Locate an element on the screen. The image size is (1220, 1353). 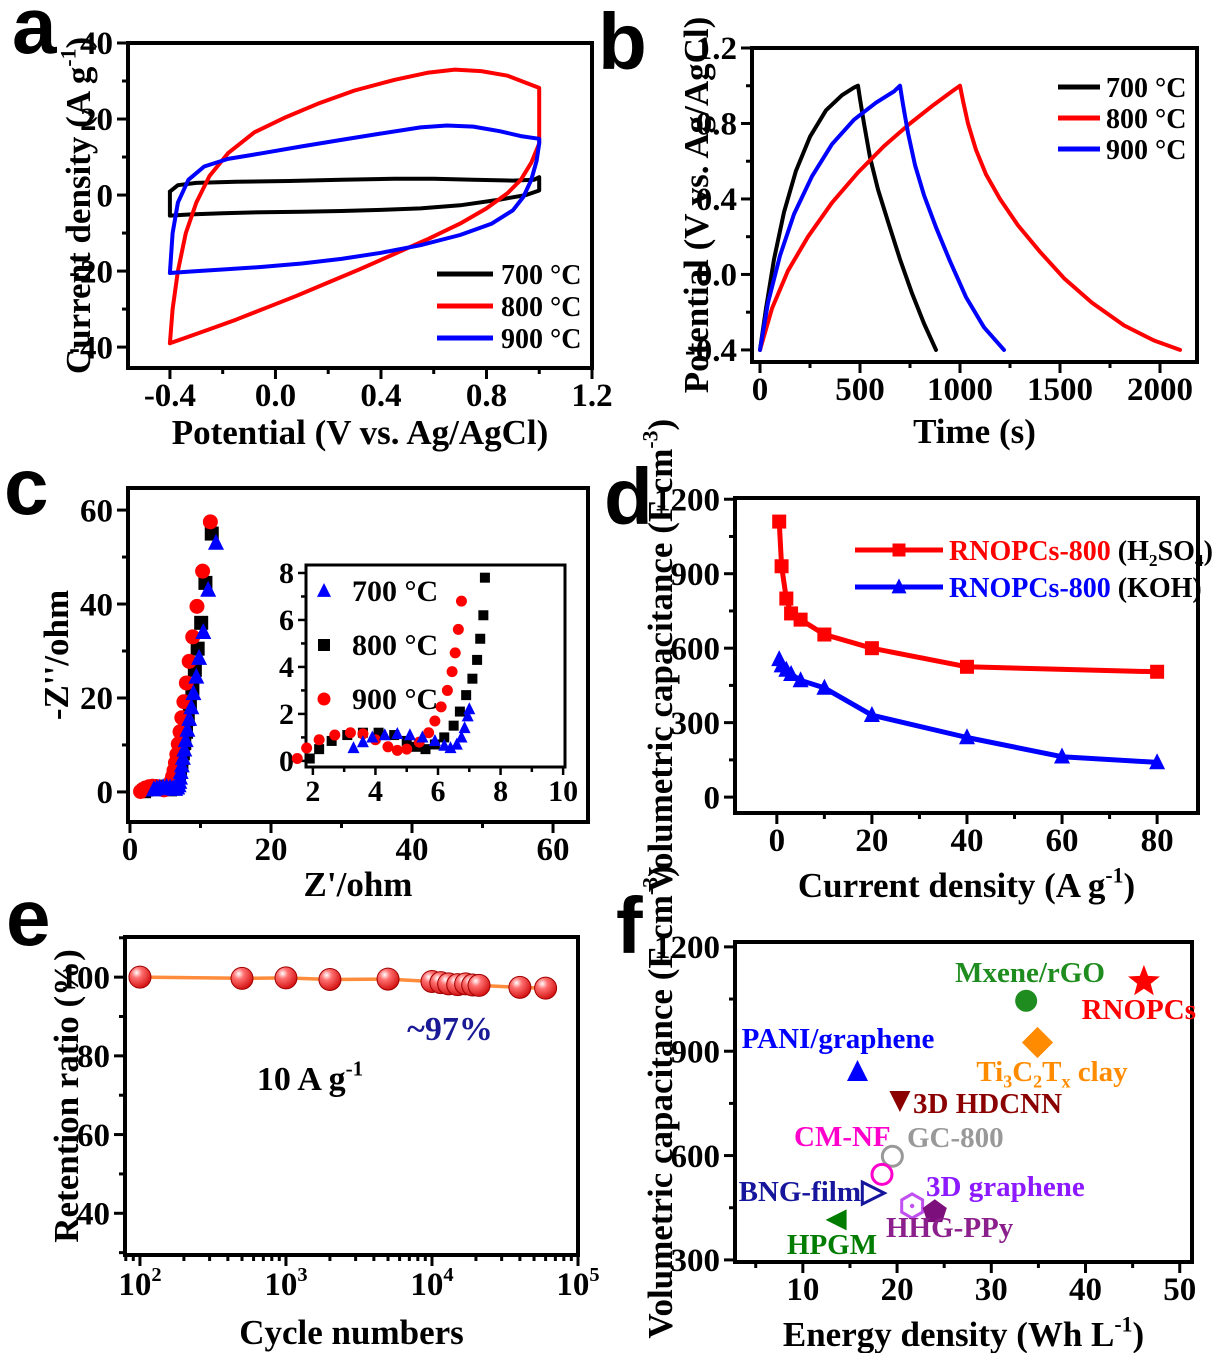
svg-text: 900 is located at coordinates (696, 1052).